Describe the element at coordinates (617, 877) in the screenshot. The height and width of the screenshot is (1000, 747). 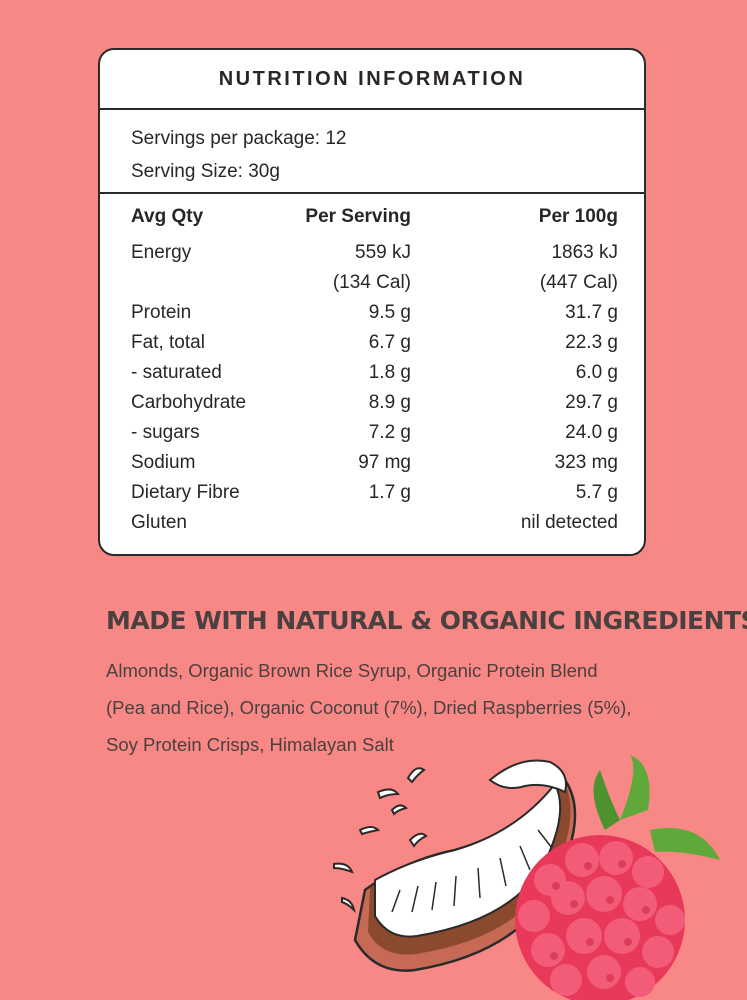
I see `raspberry-icon` at that location.